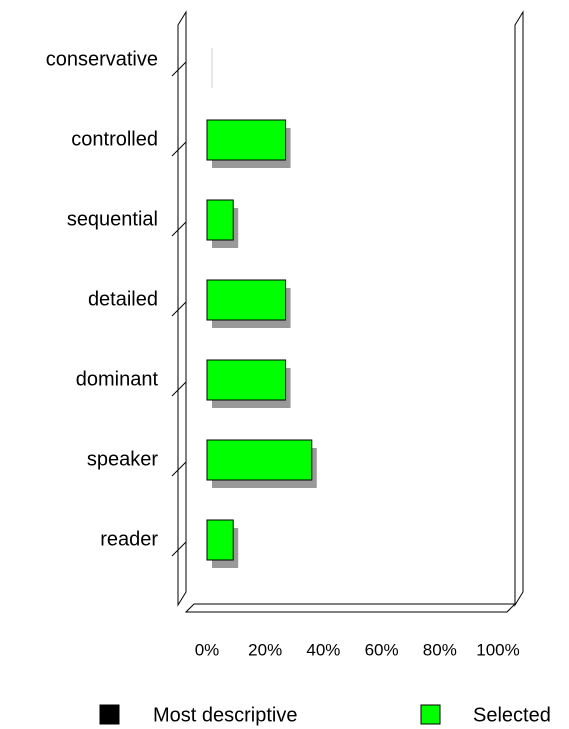 The height and width of the screenshot is (729, 569). I want to click on x-tick-label: 60%, so click(382, 649).